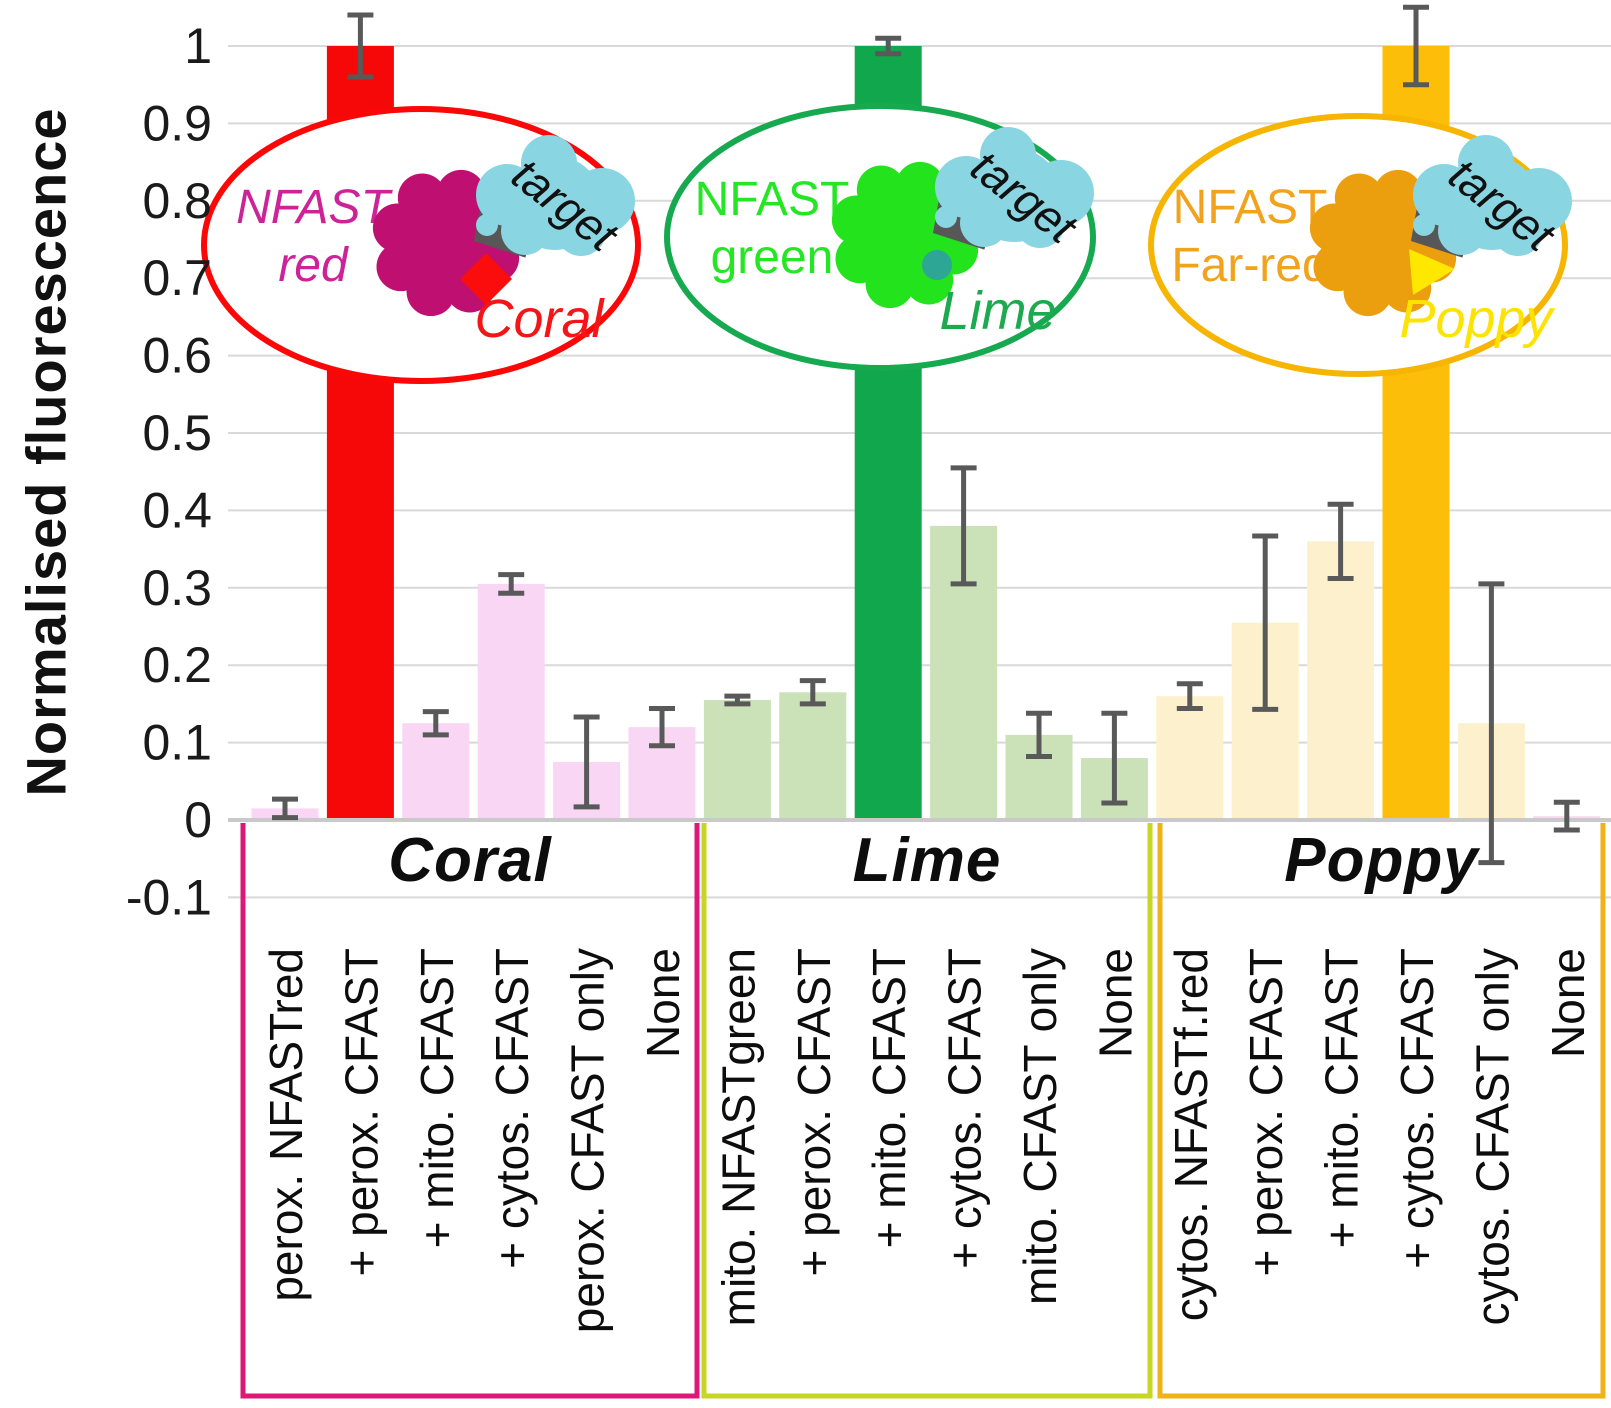  What do you see at coordinates (198, 820) in the screenshot?
I see `y-tick-label: 0` at bounding box center [198, 820].